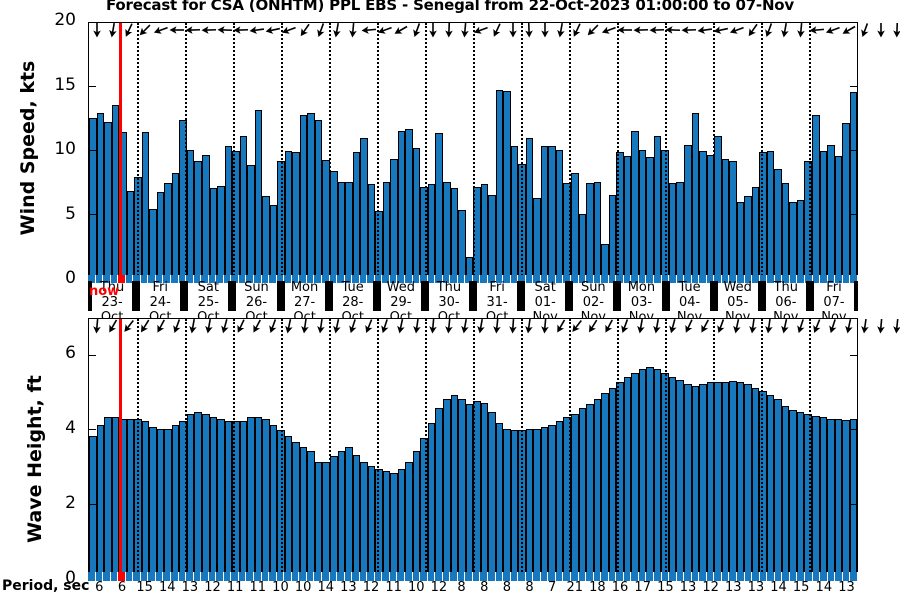 The width and height of the screenshot is (900, 600). I want to click on wind-axis-title: Wind Speed, kts, so click(28, 148).